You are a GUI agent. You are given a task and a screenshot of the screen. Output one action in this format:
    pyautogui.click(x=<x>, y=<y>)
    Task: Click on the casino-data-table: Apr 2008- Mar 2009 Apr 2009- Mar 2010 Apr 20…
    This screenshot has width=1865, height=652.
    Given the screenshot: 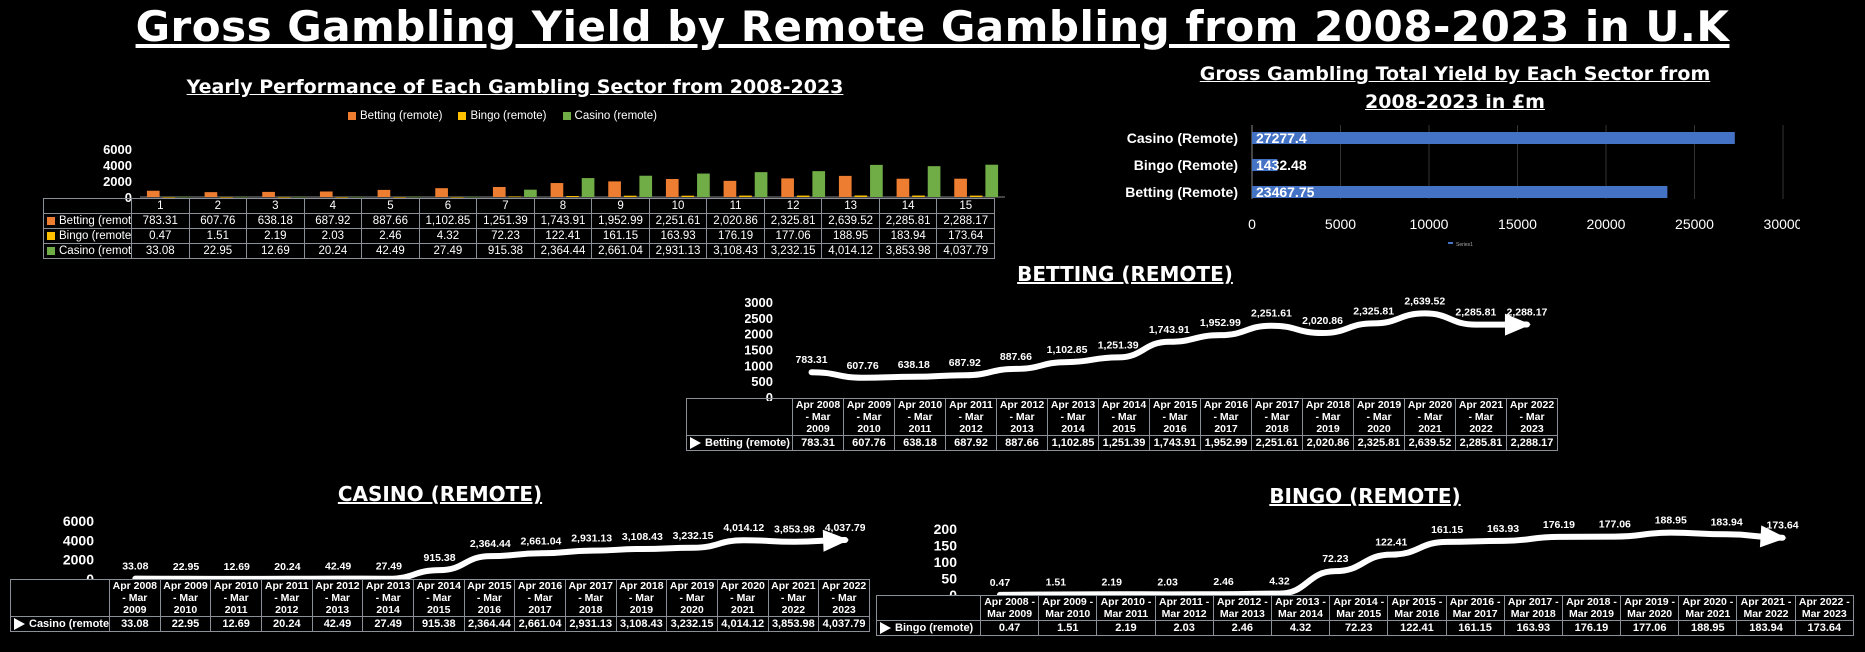 What is the action you would take?
    pyautogui.click(x=440, y=605)
    